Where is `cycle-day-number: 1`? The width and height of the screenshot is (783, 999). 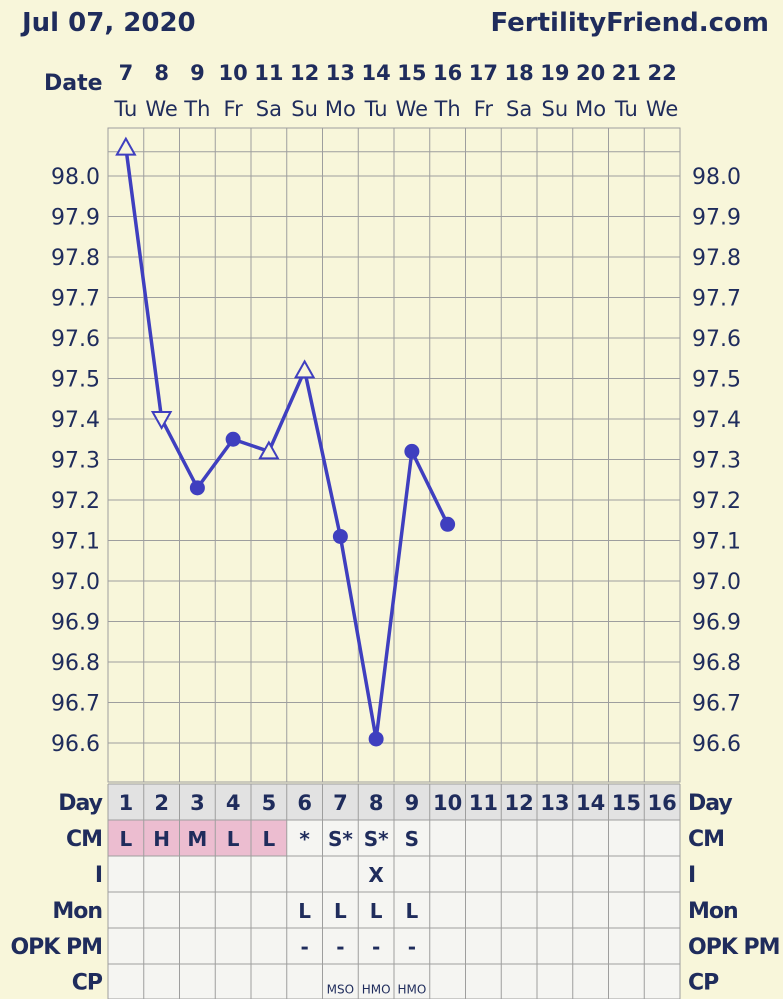
cycle-day-number: 1 is located at coordinates (126, 803).